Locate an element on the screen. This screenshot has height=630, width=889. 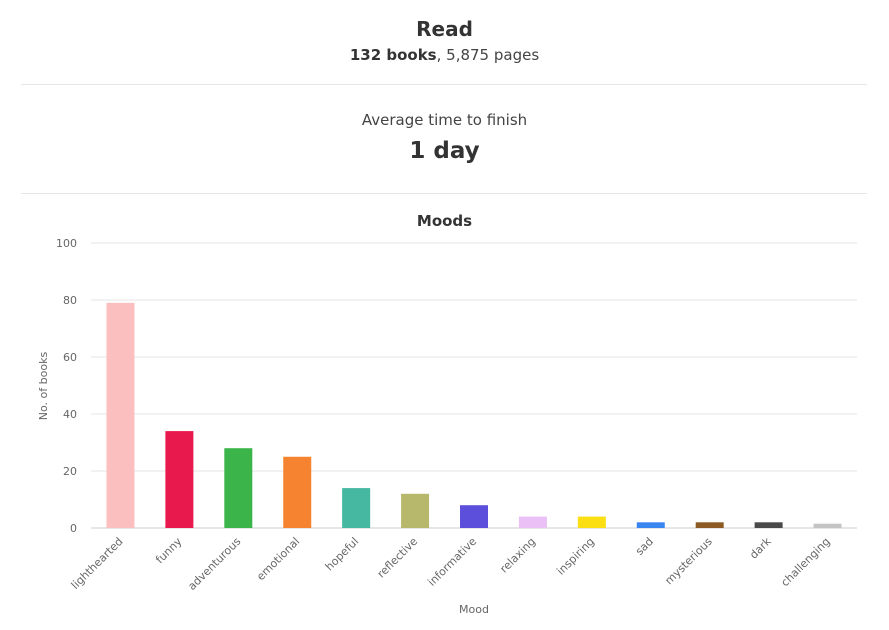
read-summary: 132 books, 5,875 pages is located at coordinates (444, 55).